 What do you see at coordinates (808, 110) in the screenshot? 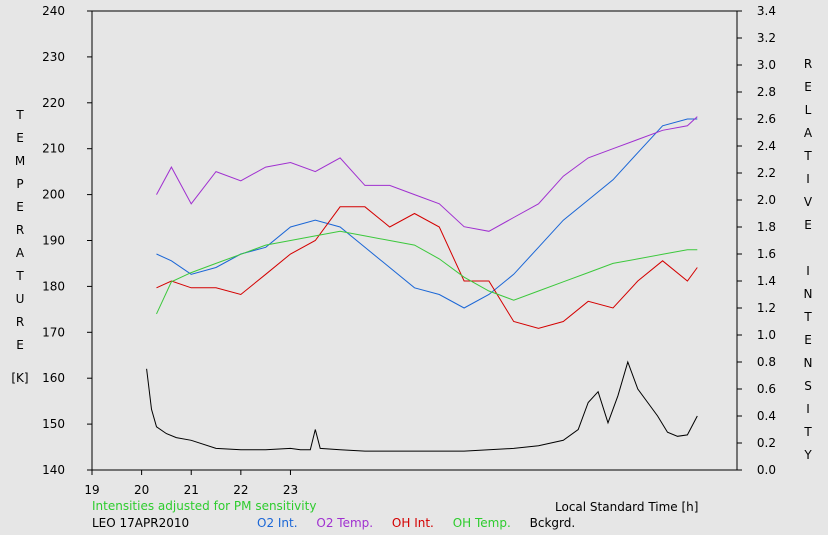
I see `axis-label-letter: L` at bounding box center [808, 110].